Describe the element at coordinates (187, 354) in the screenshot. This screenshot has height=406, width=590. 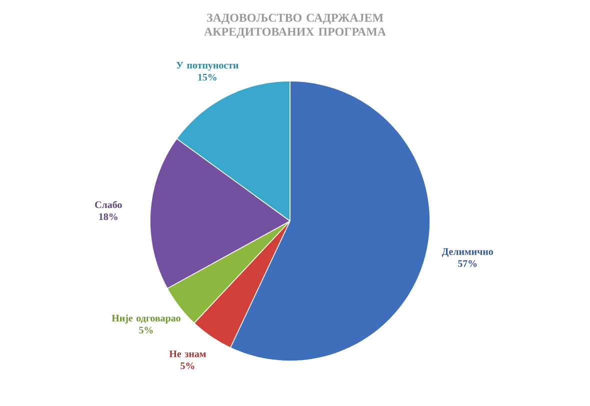
I see `slice-label: Не знам` at that location.